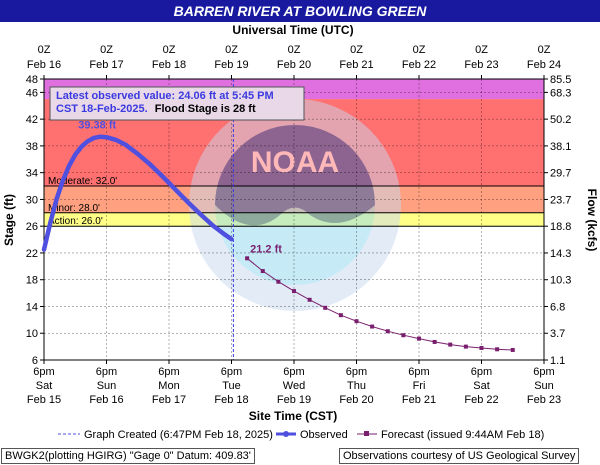 Image resolution: width=600 pixels, height=465 pixels. I want to click on bottom-axis-title: Site Time (CST), so click(293, 416).